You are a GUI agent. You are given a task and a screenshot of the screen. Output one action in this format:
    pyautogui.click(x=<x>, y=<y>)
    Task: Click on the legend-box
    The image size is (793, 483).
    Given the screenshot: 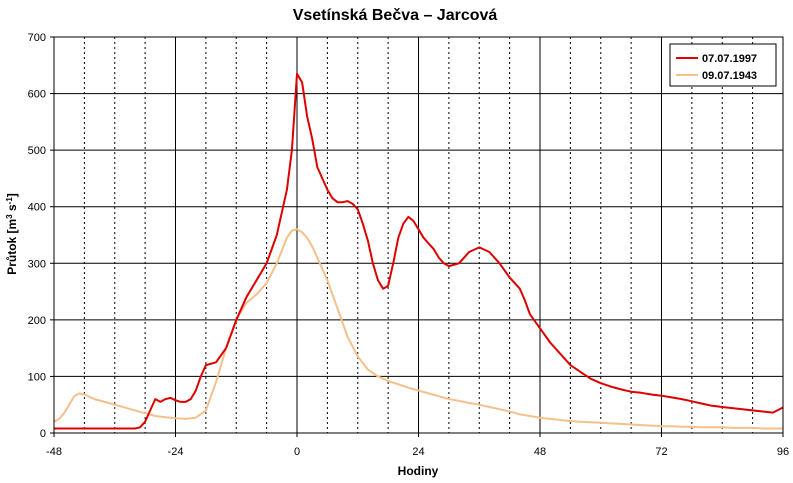 What is the action you would take?
    pyautogui.click(x=723, y=65)
    